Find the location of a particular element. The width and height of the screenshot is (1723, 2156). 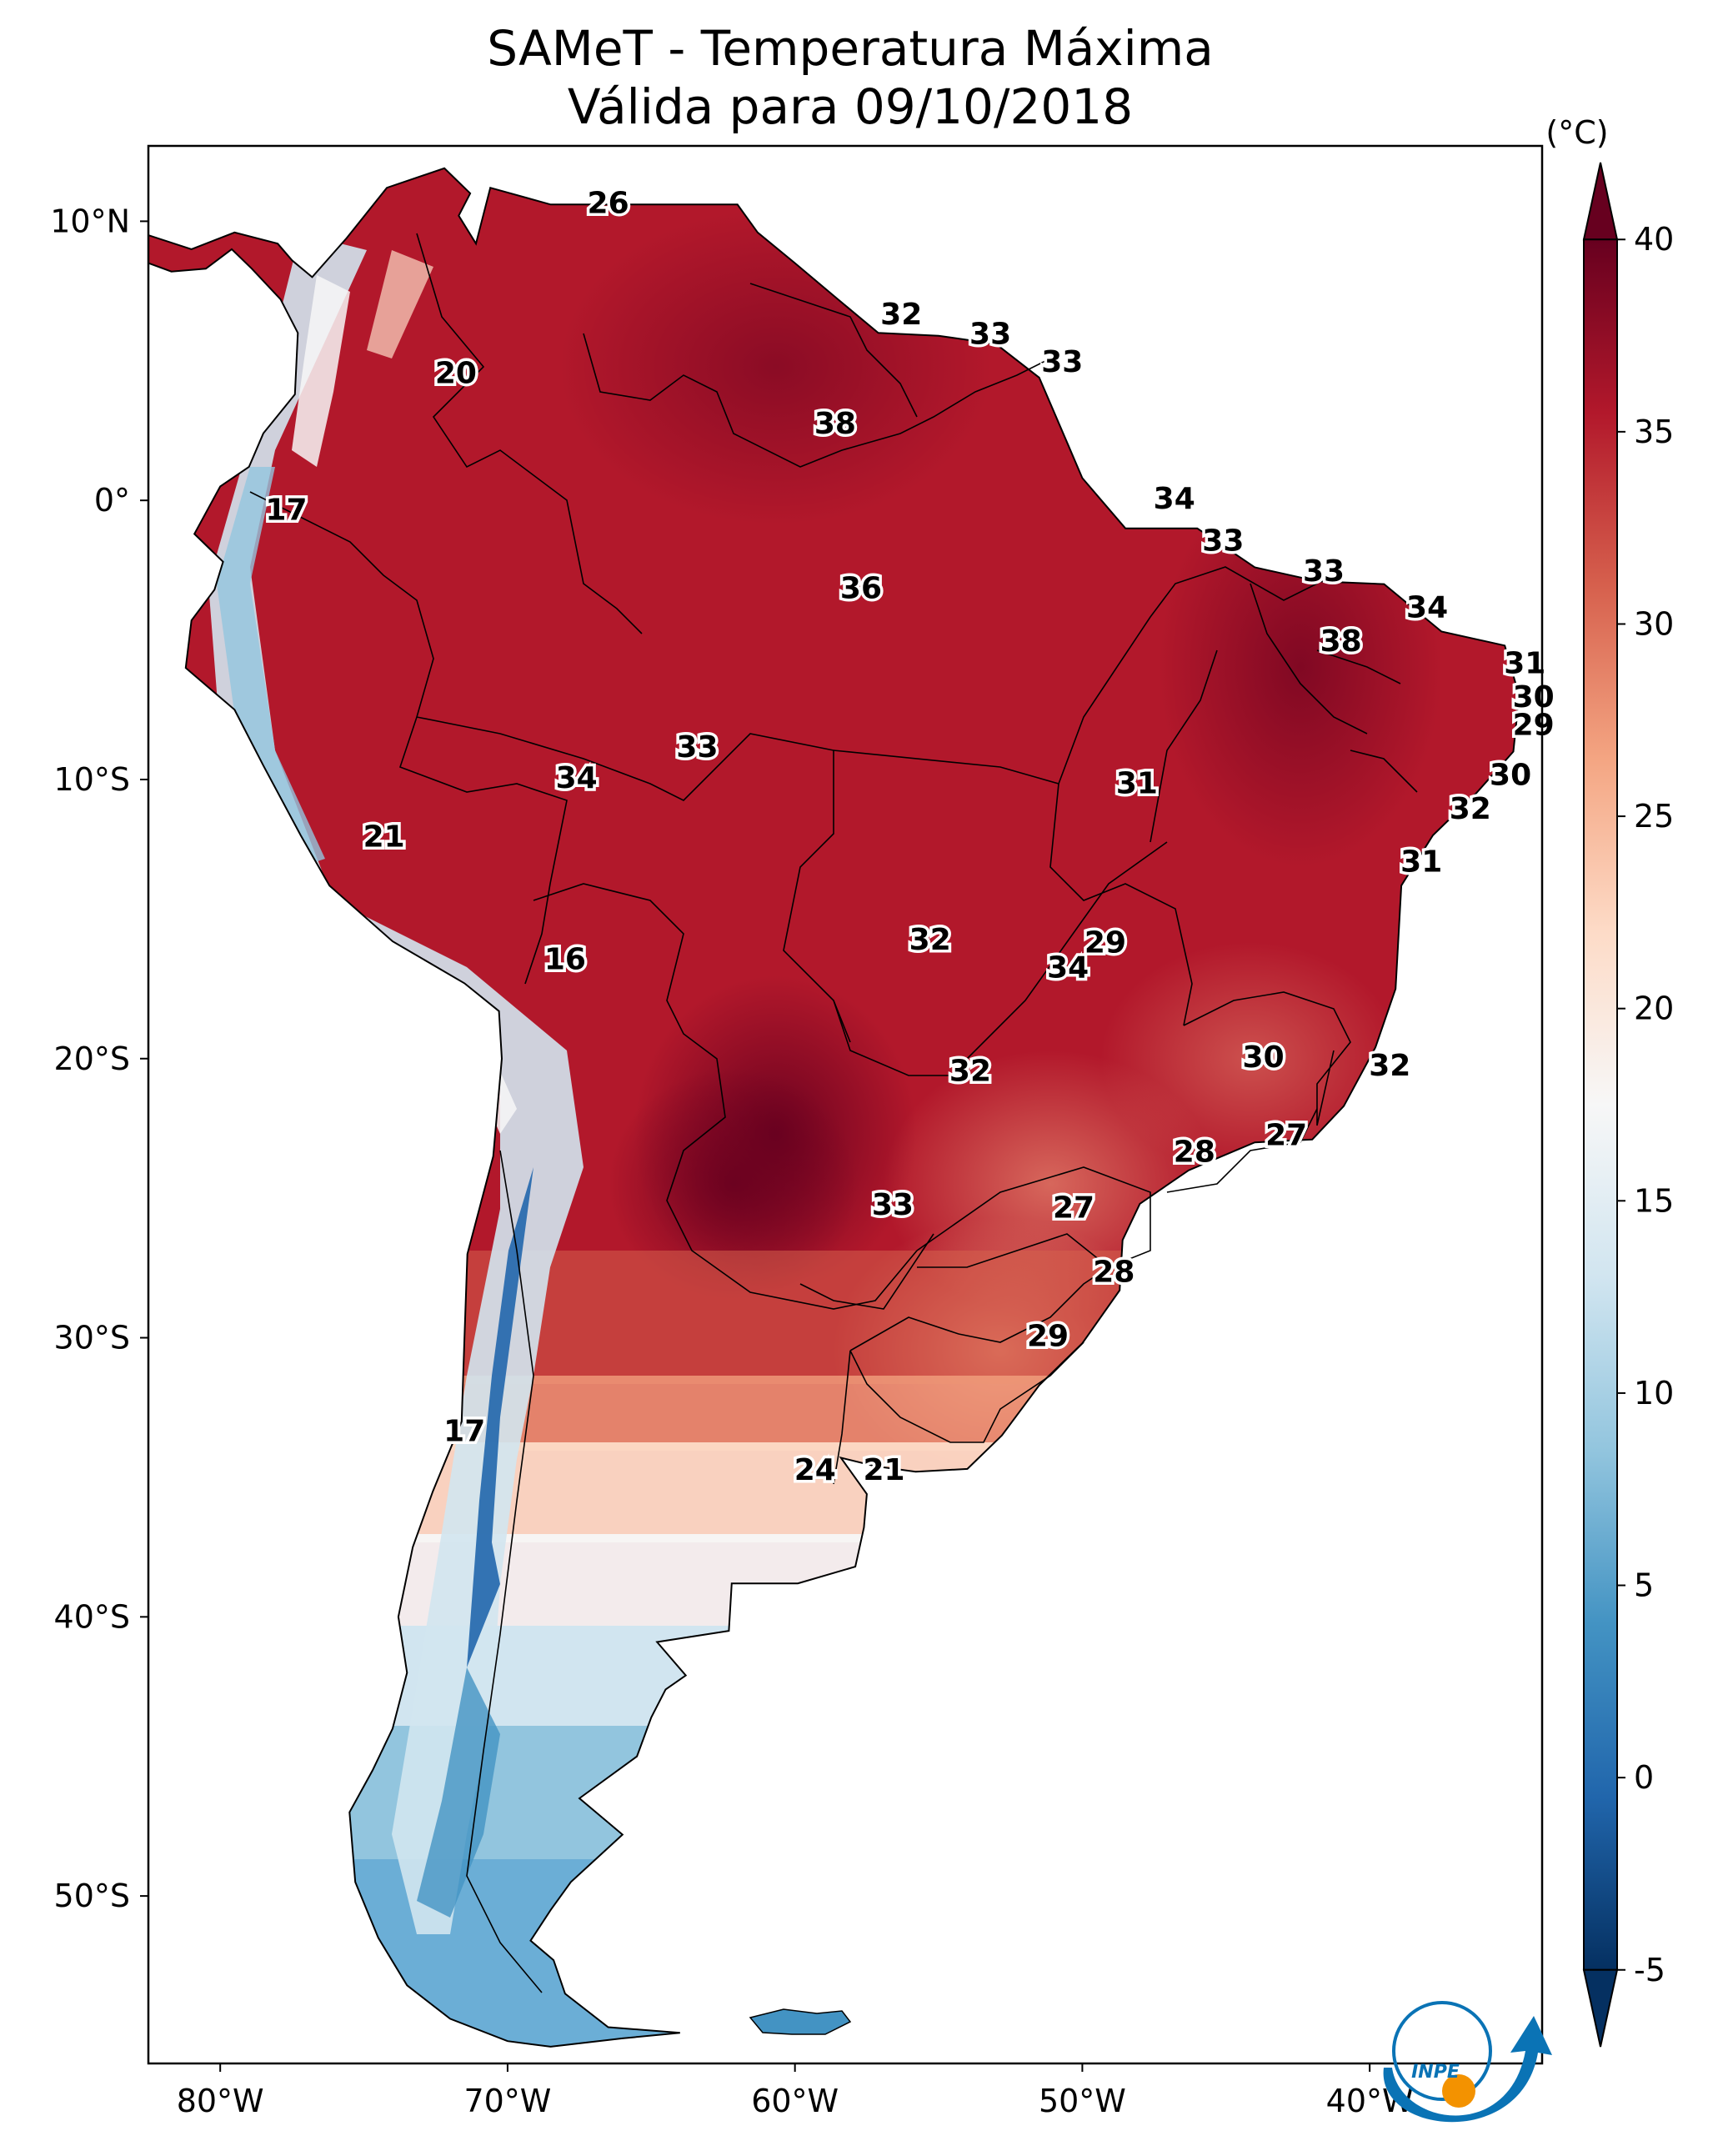

logo-orbit is located at coordinates (1442, 2051).